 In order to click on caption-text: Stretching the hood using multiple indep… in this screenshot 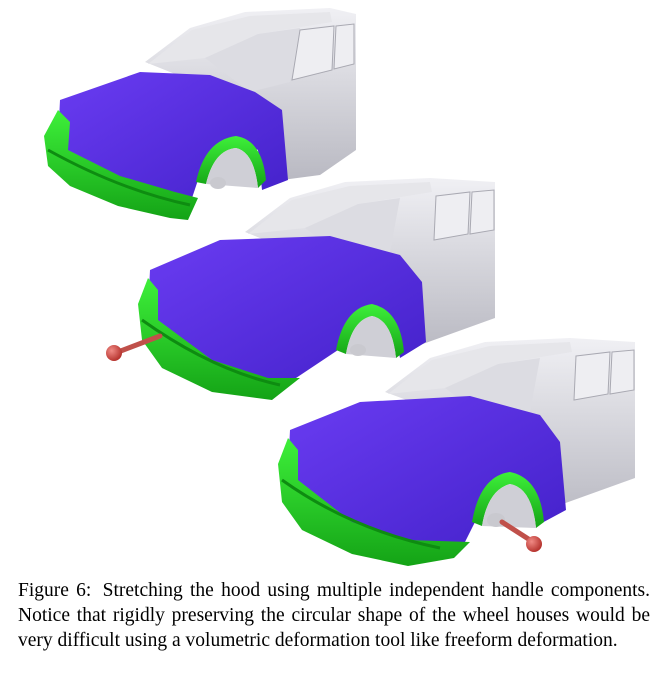, I will do `click(334, 615)`.